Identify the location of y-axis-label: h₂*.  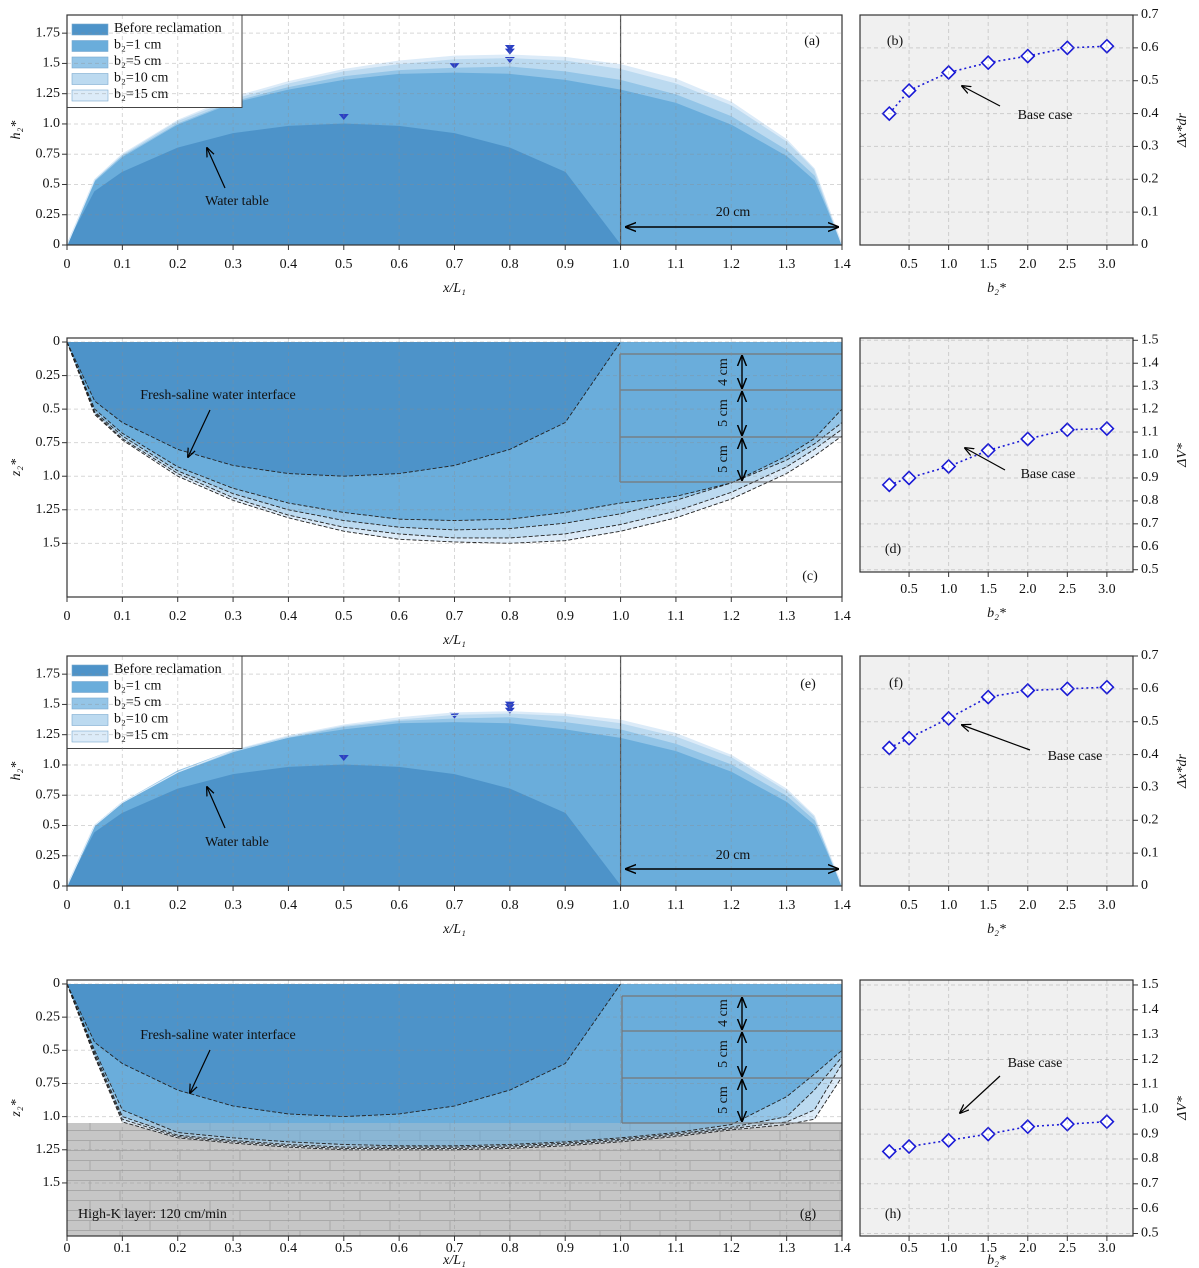
(16, 771).